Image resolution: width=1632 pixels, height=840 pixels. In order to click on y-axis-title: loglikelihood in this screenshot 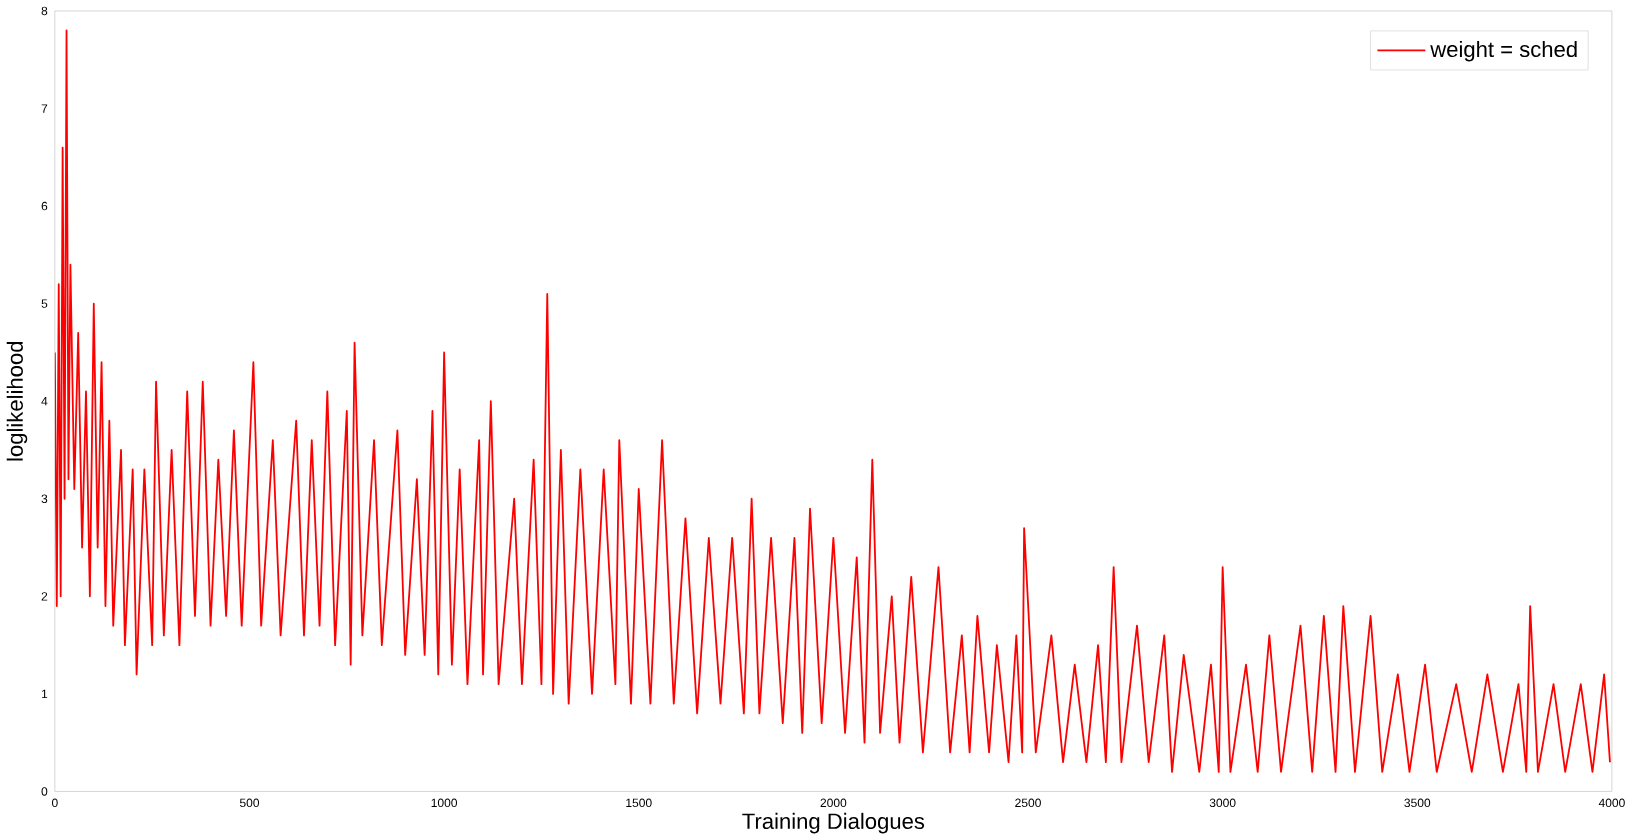, I will do `click(17, 401)`.